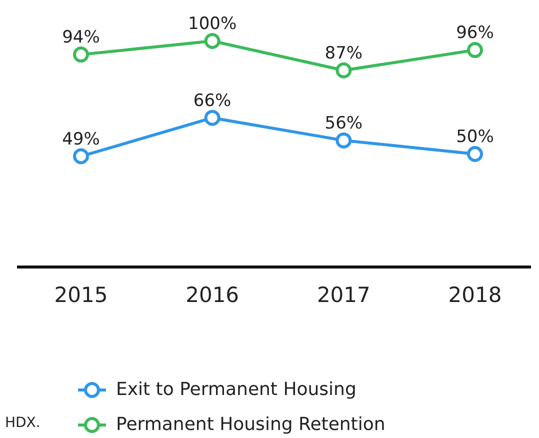 The width and height of the screenshot is (539, 438). Describe the element at coordinates (475, 33) in the screenshot. I see `data-label: 96%` at that location.